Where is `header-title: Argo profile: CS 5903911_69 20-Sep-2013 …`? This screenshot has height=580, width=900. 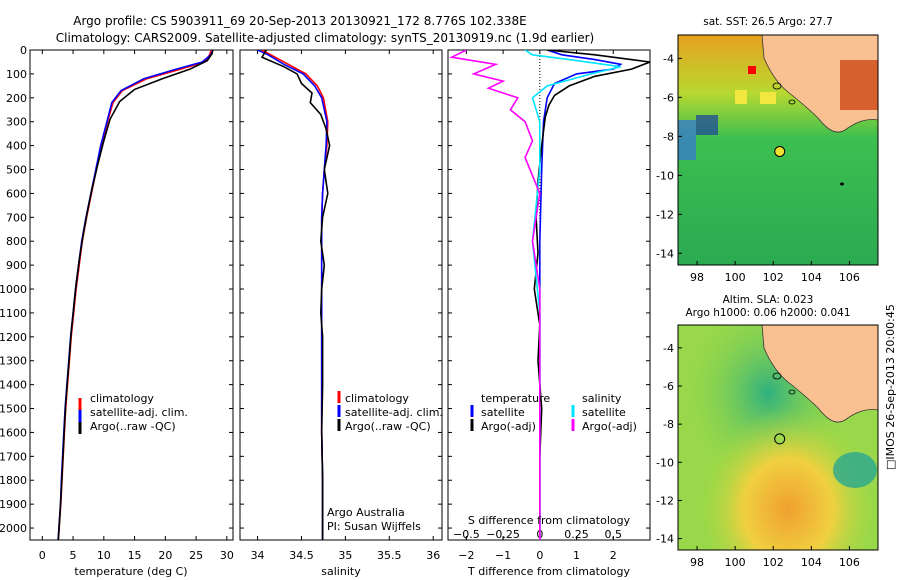 header-title: Argo profile: CS 5903911_69 20-Sep-2013 … is located at coordinates (300, 21).